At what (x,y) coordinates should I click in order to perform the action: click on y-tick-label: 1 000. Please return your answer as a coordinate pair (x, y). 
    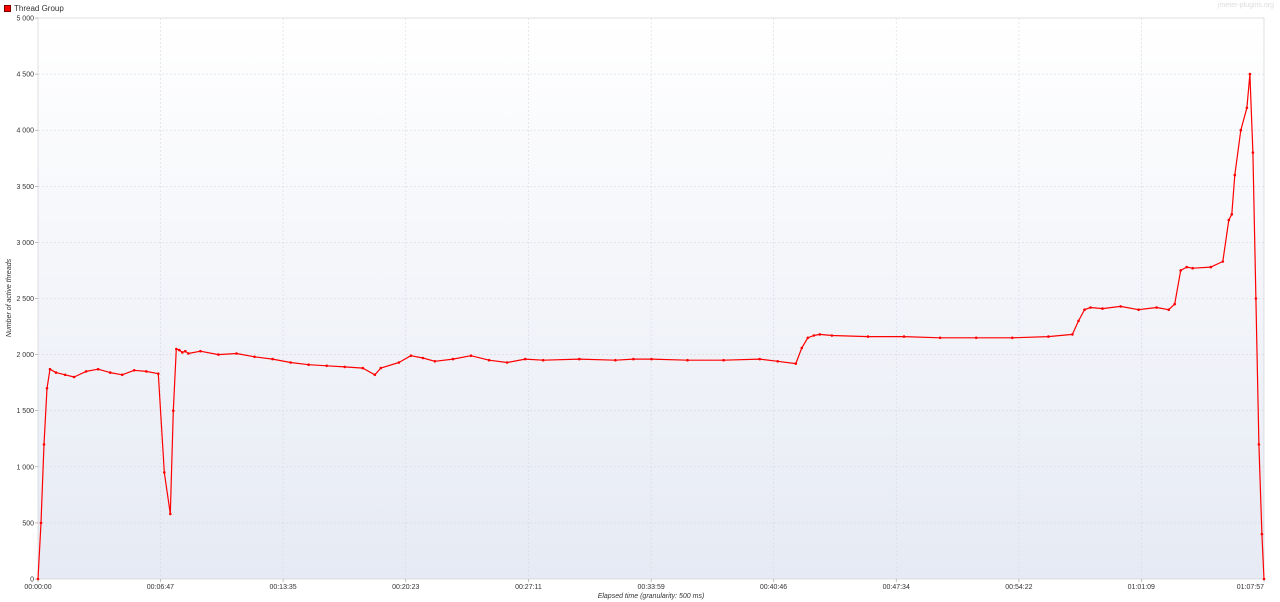
    Looking at the image, I should click on (25, 467).